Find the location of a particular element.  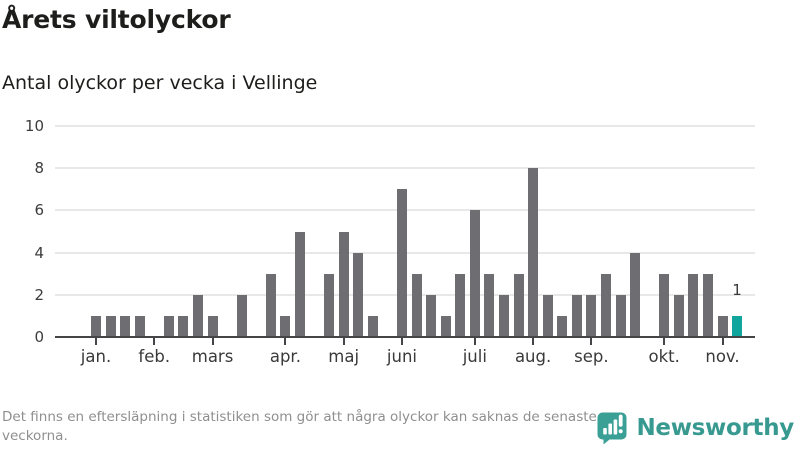

x-tick-juni is located at coordinates (401, 341).